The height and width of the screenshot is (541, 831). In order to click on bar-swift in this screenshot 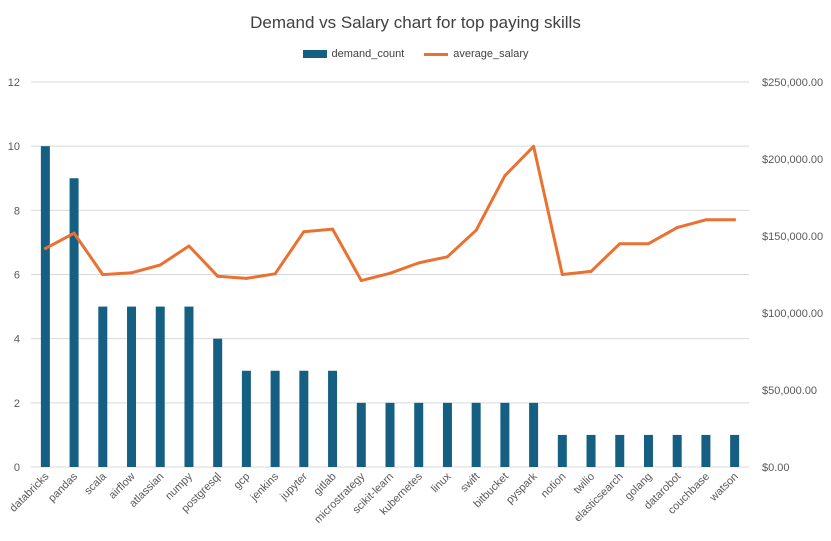, I will do `click(476, 434)`.